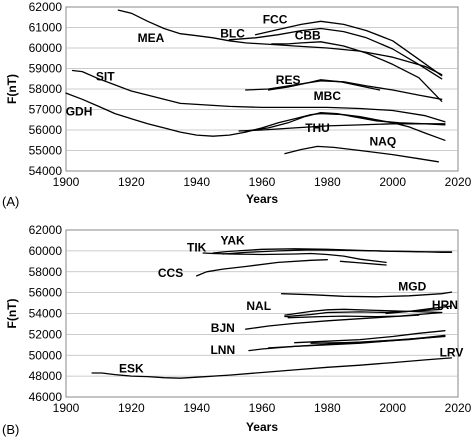 The image size is (473, 441). What do you see at coordinates (46, 334) in the screenshot?
I see `y-tick-label: 52000` at bounding box center [46, 334].